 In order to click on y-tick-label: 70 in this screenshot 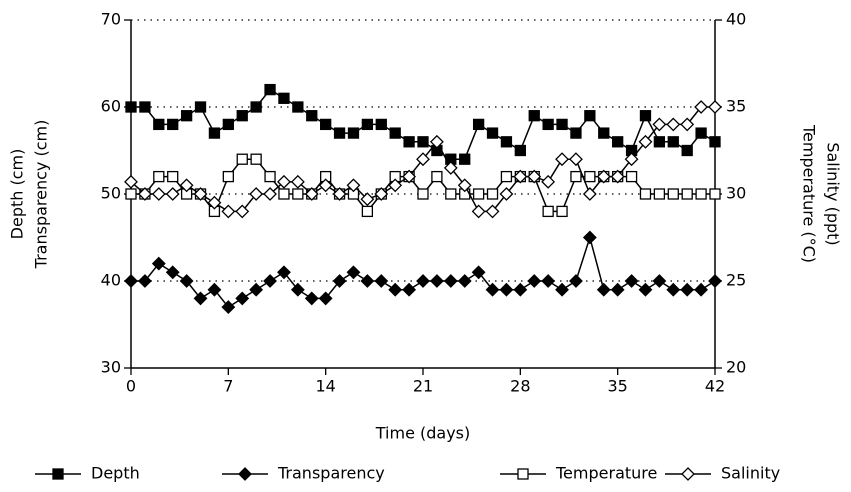, I will do `click(111, 19)`.